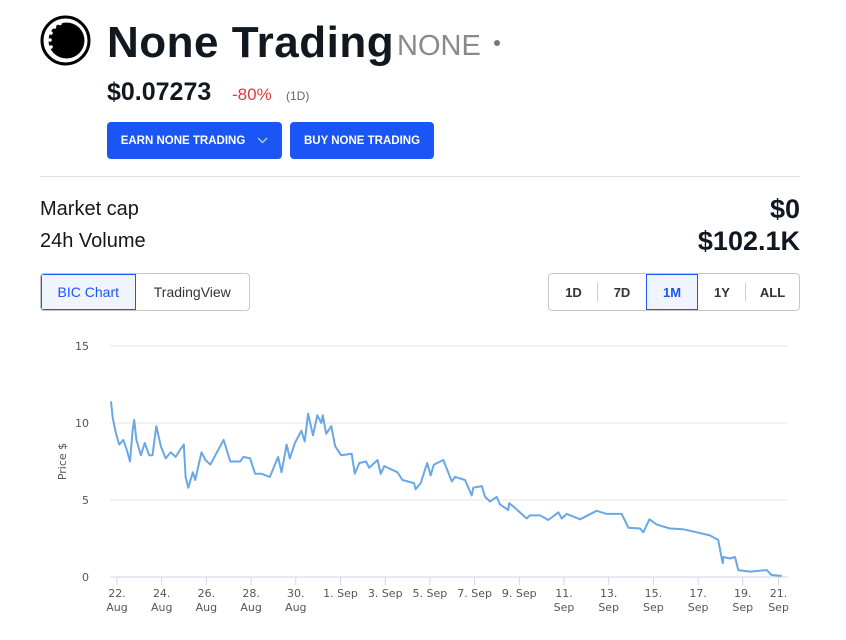  What do you see at coordinates (65, 40) in the screenshot?
I see `coin-logo` at bounding box center [65, 40].